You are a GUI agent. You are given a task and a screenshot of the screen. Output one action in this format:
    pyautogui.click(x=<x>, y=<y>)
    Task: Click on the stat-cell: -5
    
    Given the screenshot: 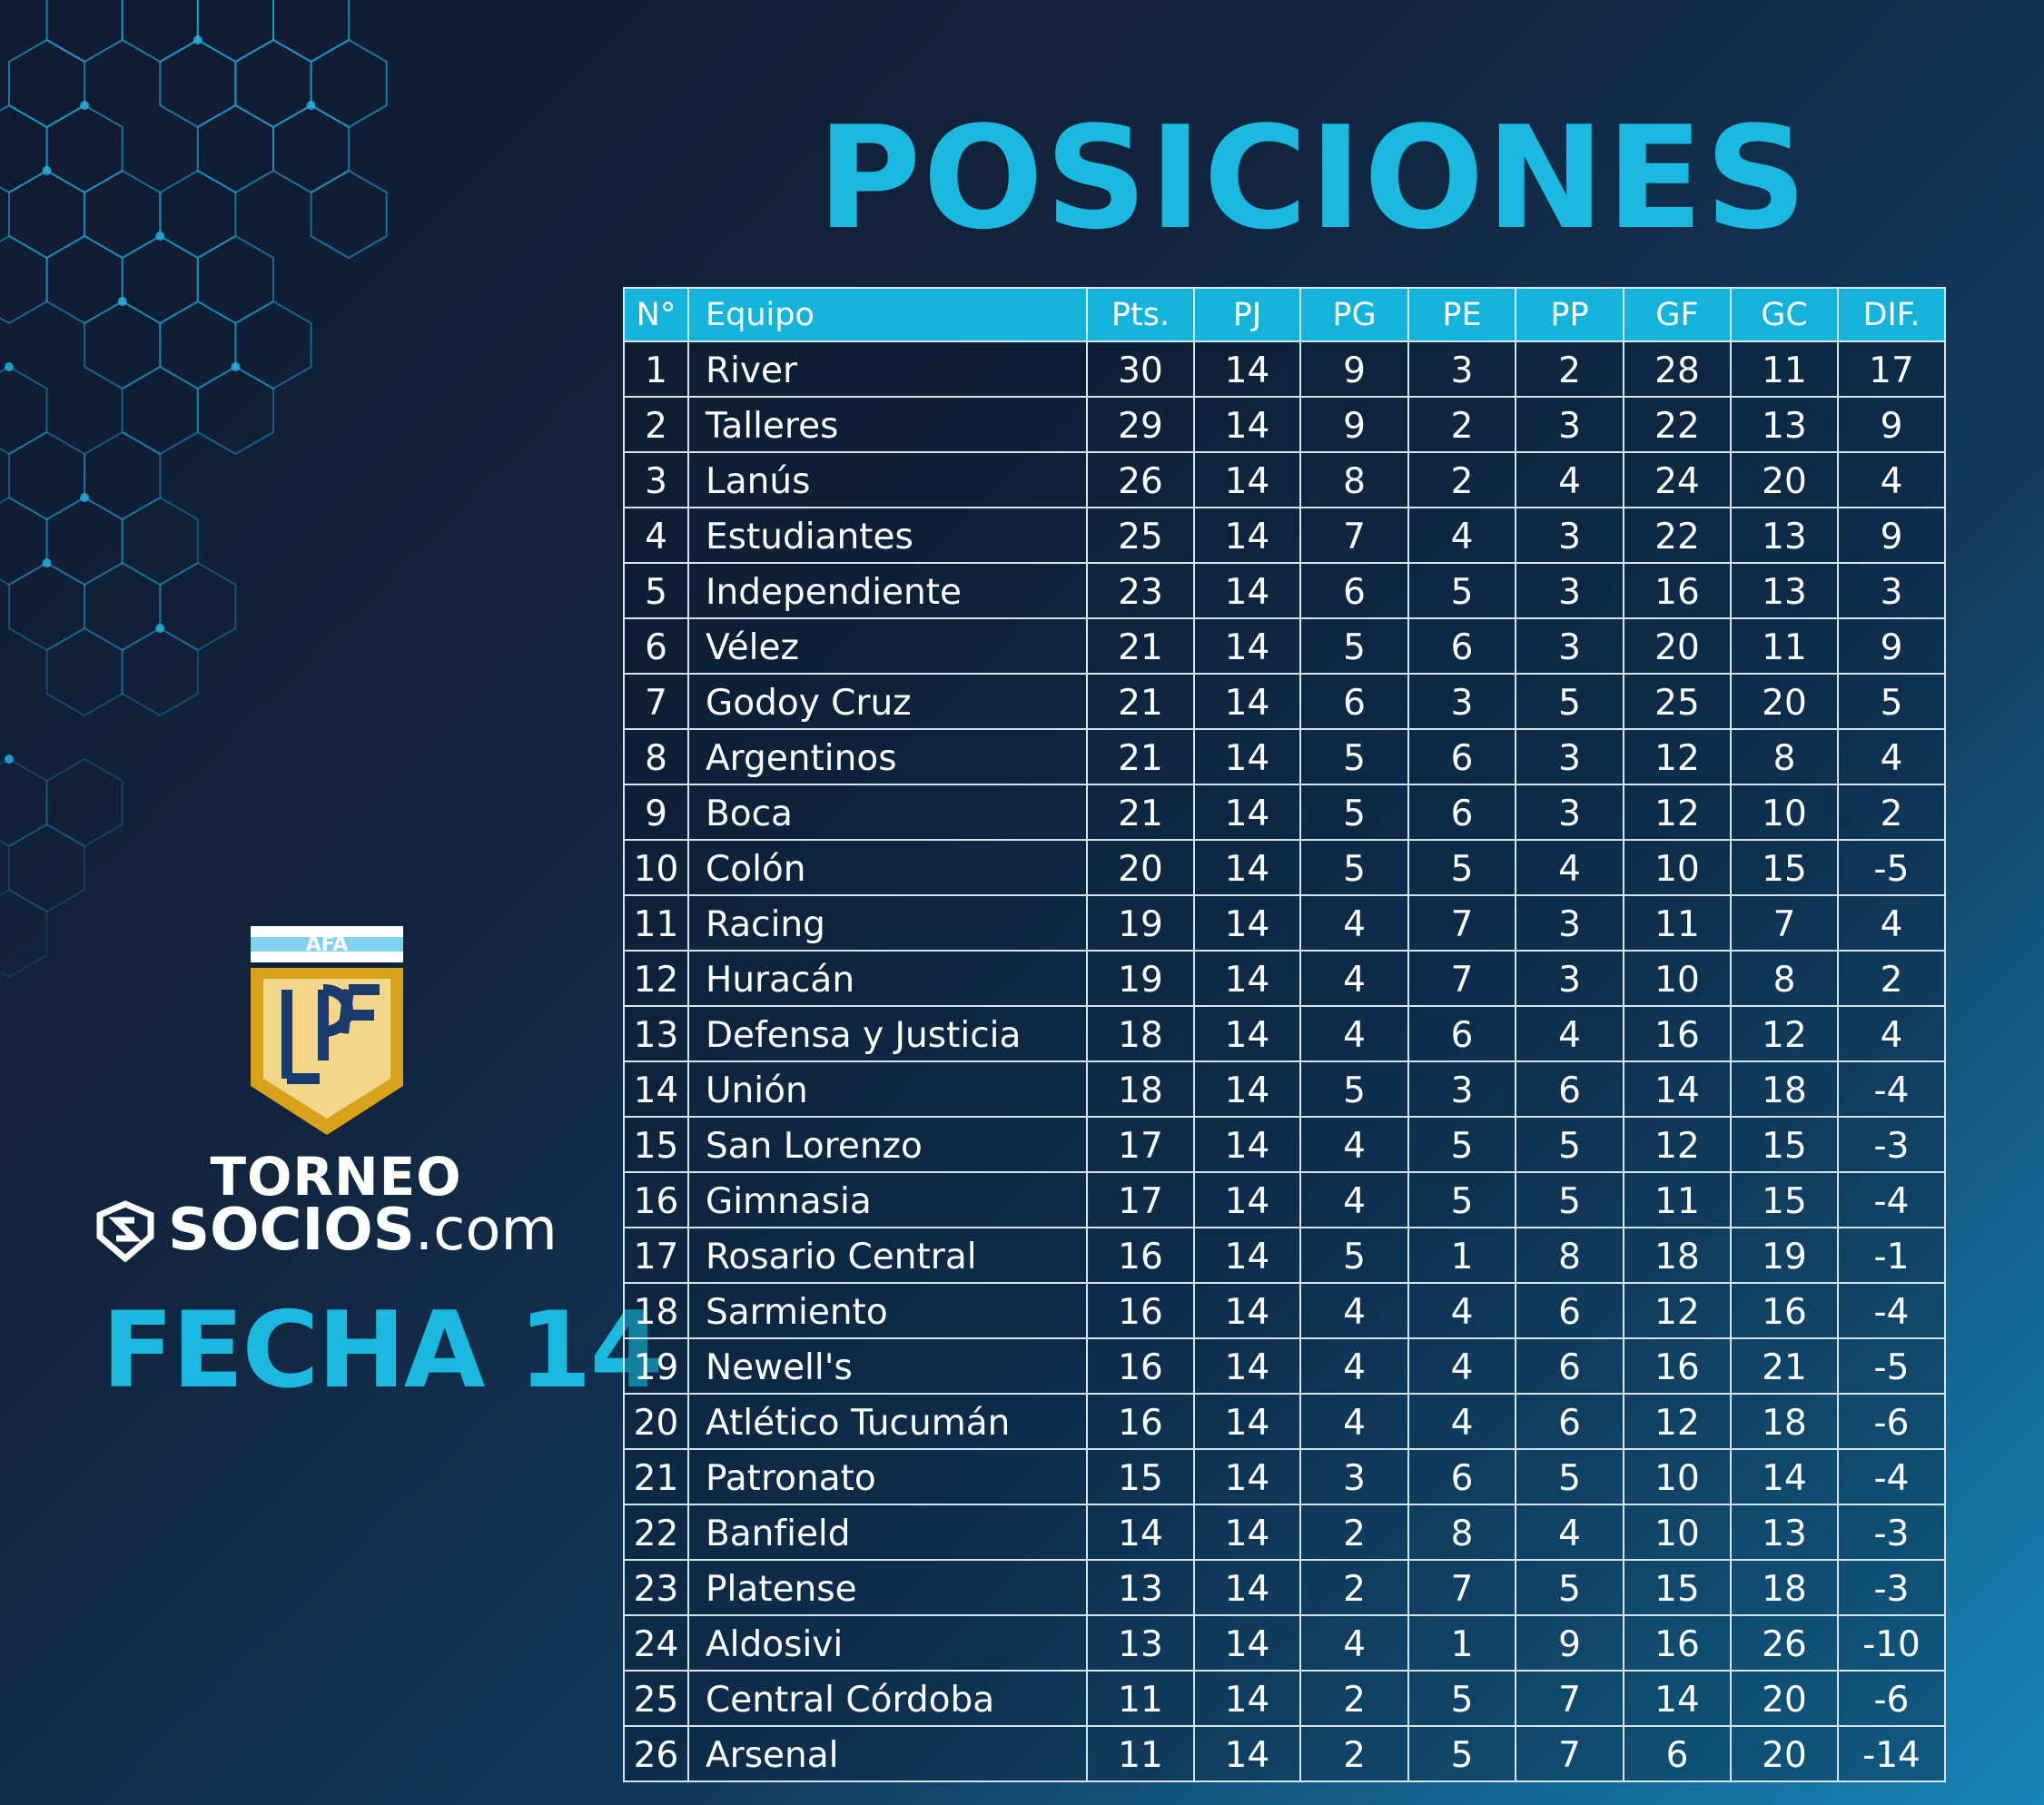 What is the action you would take?
    pyautogui.click(x=1892, y=1366)
    